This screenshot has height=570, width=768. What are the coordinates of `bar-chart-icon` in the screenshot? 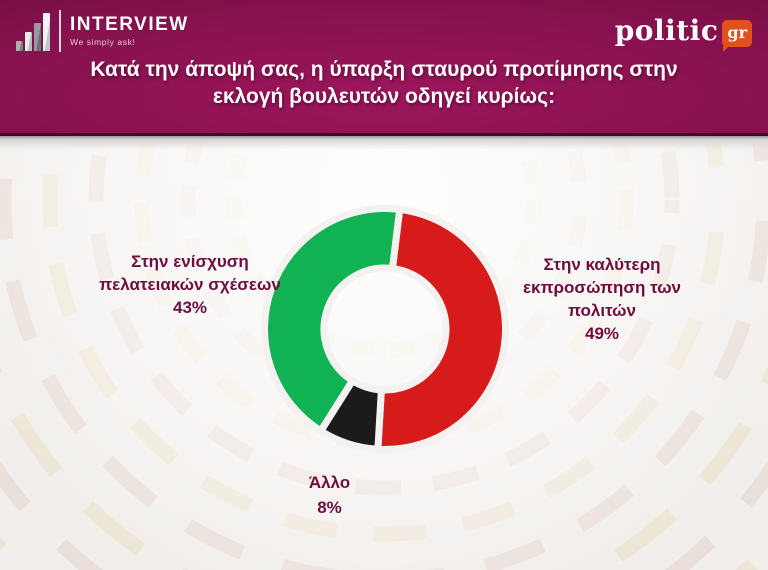 It's located at (33, 31).